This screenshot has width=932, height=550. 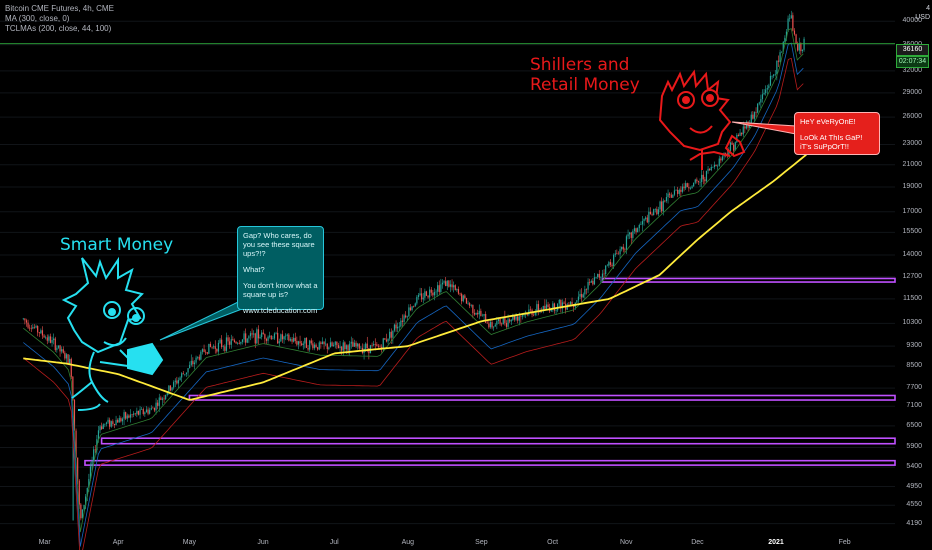 What do you see at coordinates (118, 542) in the screenshot?
I see `time-tick-label: Apr` at bounding box center [118, 542].